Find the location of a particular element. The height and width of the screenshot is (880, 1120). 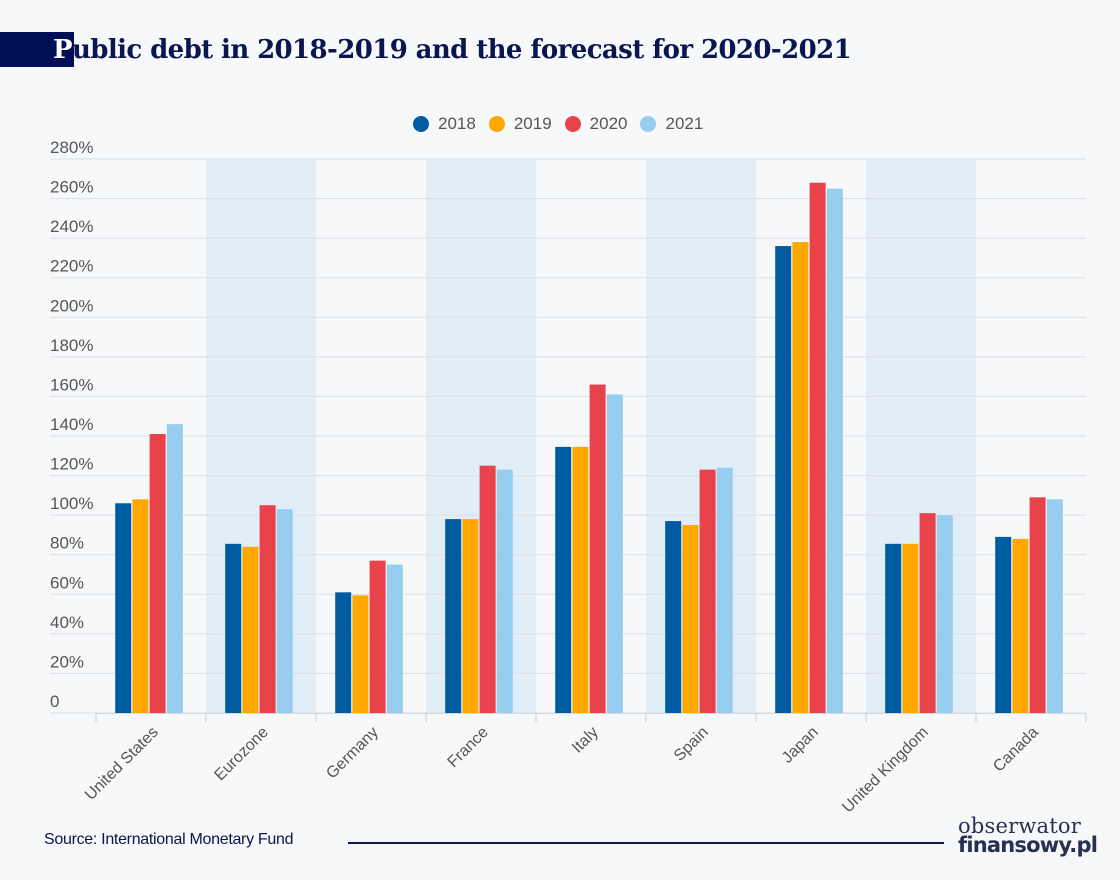

y-tick-label: 80% is located at coordinates (67, 543).